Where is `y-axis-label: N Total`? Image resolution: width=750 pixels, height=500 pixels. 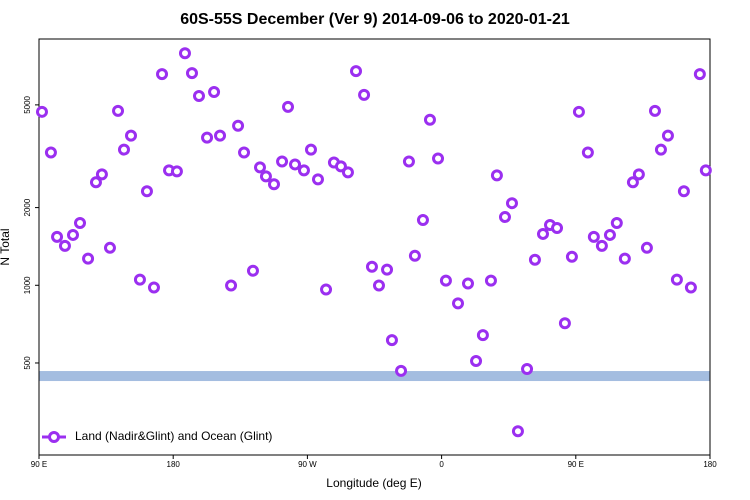 y-axis-label: N Total is located at coordinates (6, 246).